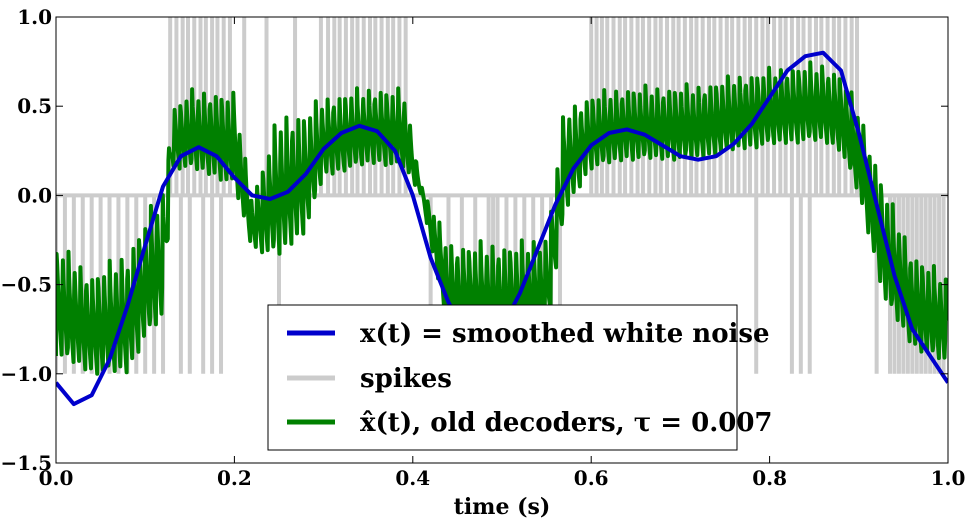  I want to click on x-tick-label: 0.6, so click(591, 478).